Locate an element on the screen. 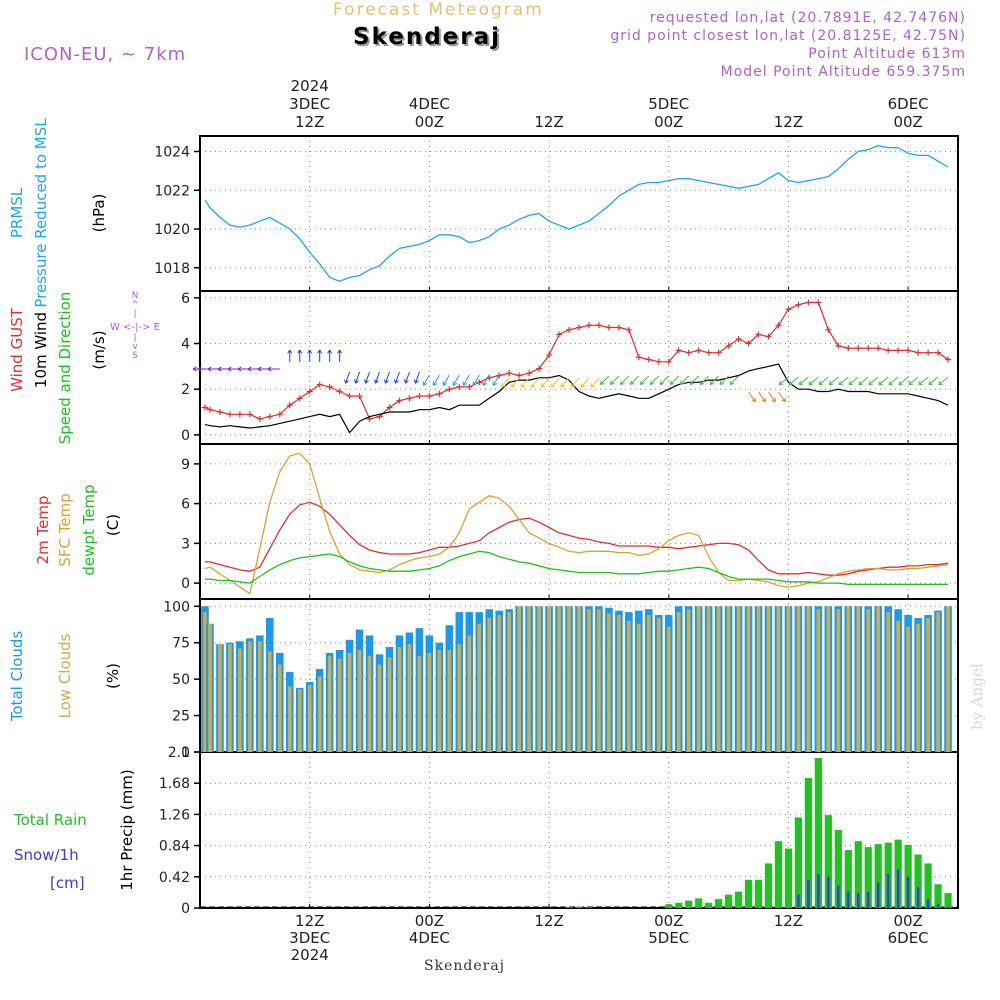  top-time-label: 4DEC is located at coordinates (429, 104).